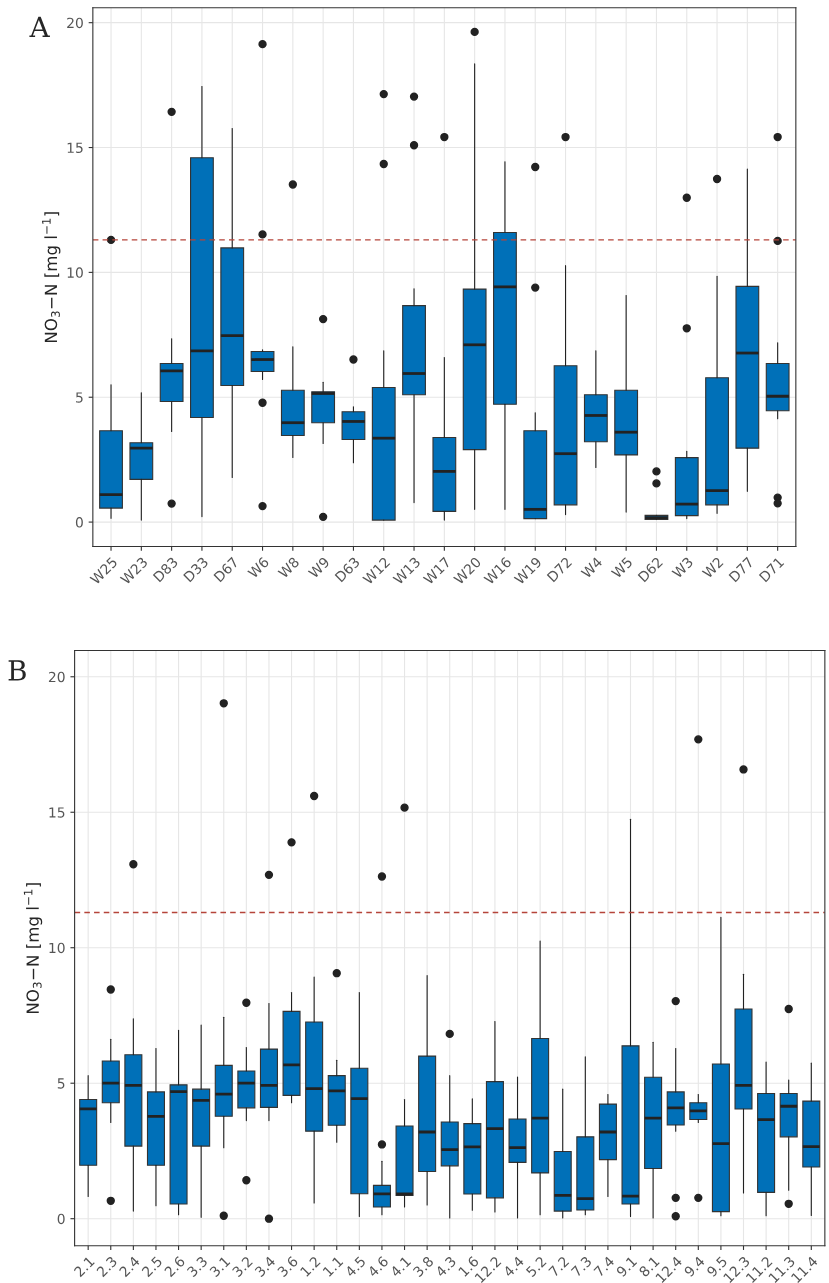 The image size is (829, 1283). What do you see at coordinates (423, 1266) in the screenshot?
I see `x-tick-label: 3.8` at bounding box center [423, 1266].